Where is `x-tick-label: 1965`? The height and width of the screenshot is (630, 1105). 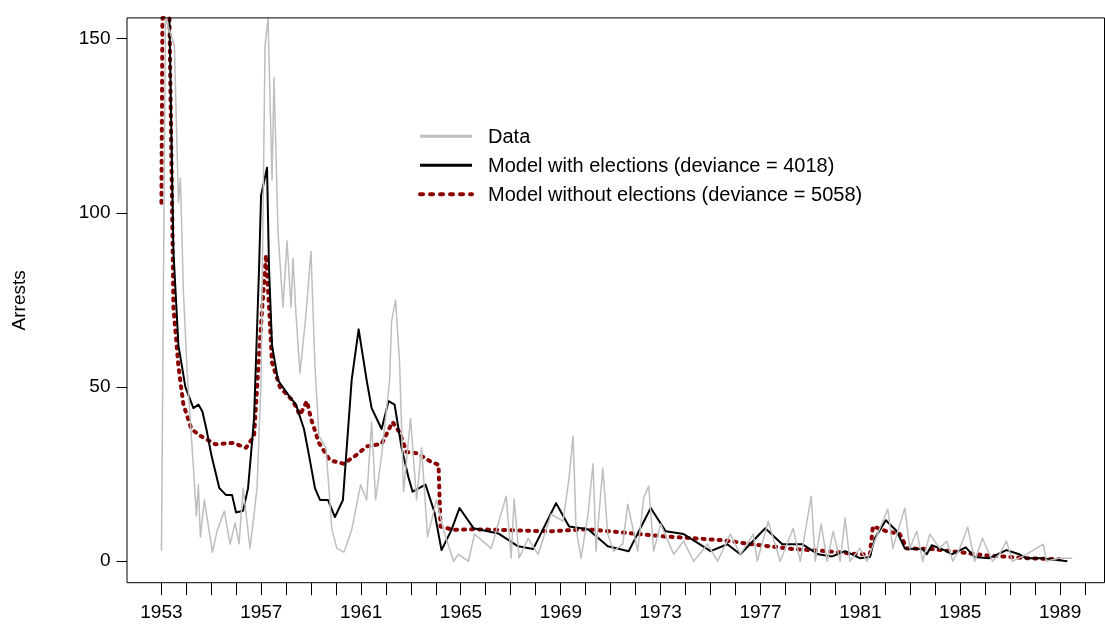 x-tick-label: 1965 is located at coordinates (461, 611).